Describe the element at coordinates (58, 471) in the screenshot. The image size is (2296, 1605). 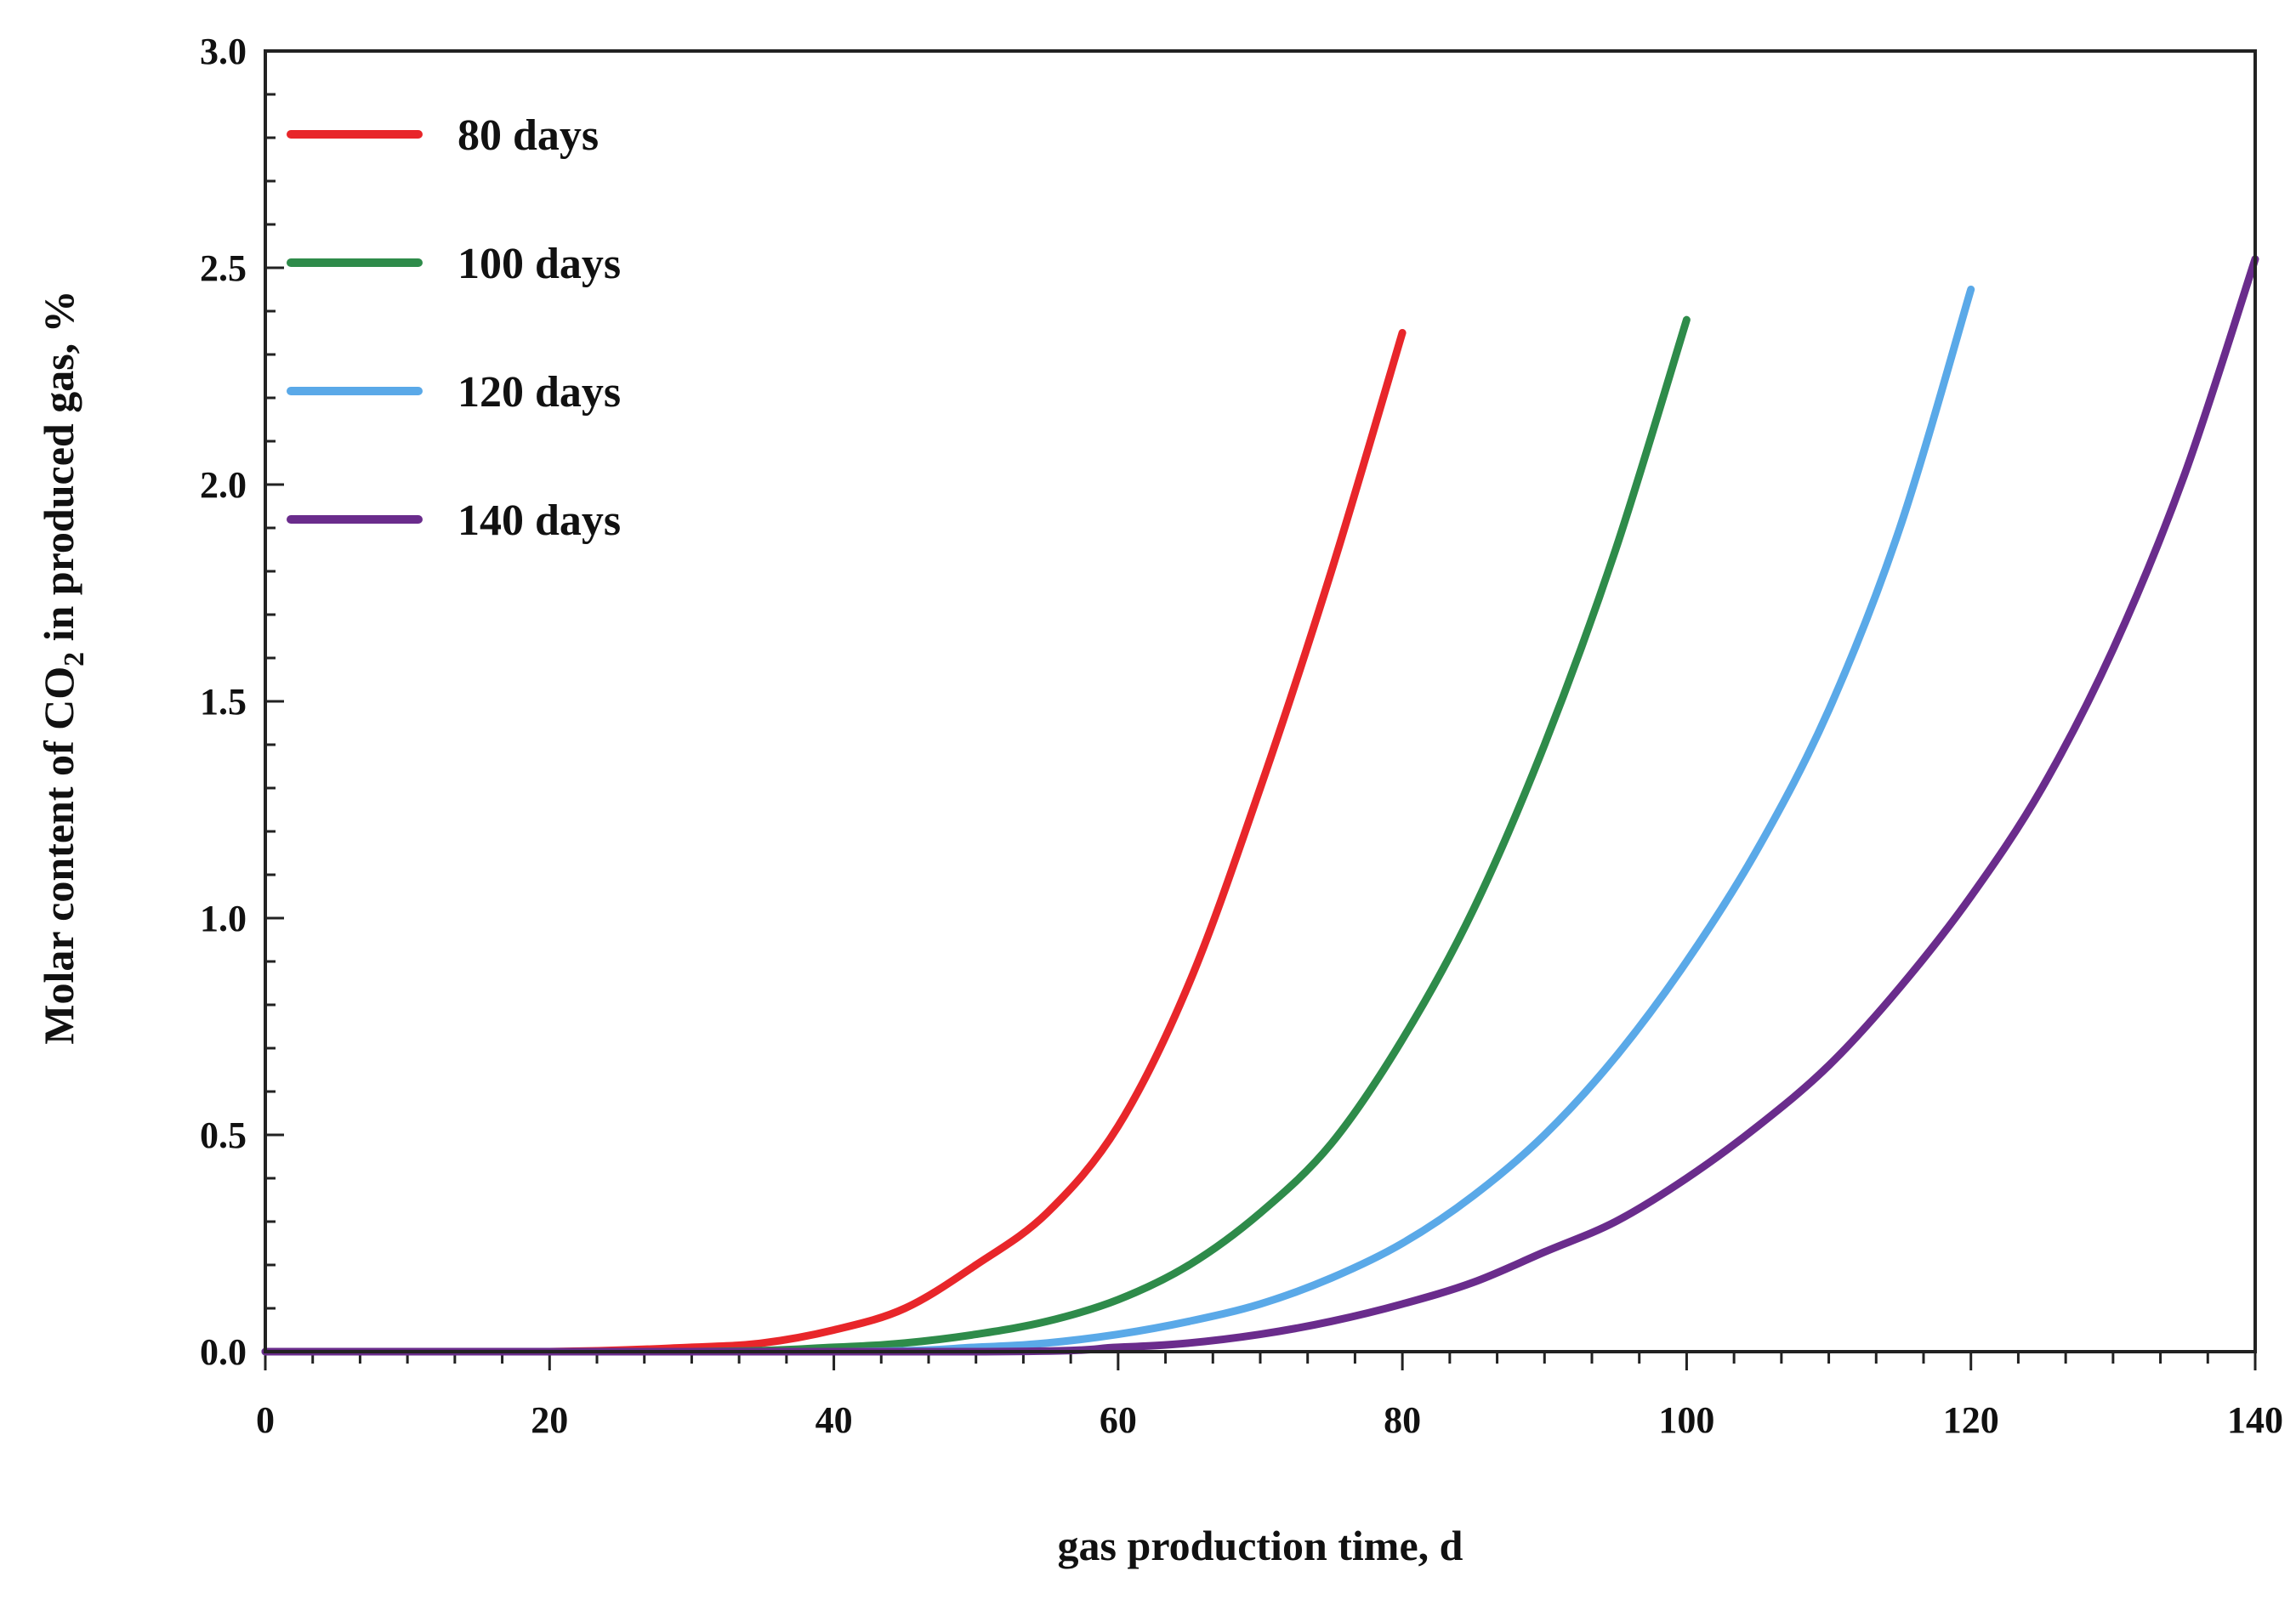
I see `y-axis-label-suffix: in produced gas, %` at that location.